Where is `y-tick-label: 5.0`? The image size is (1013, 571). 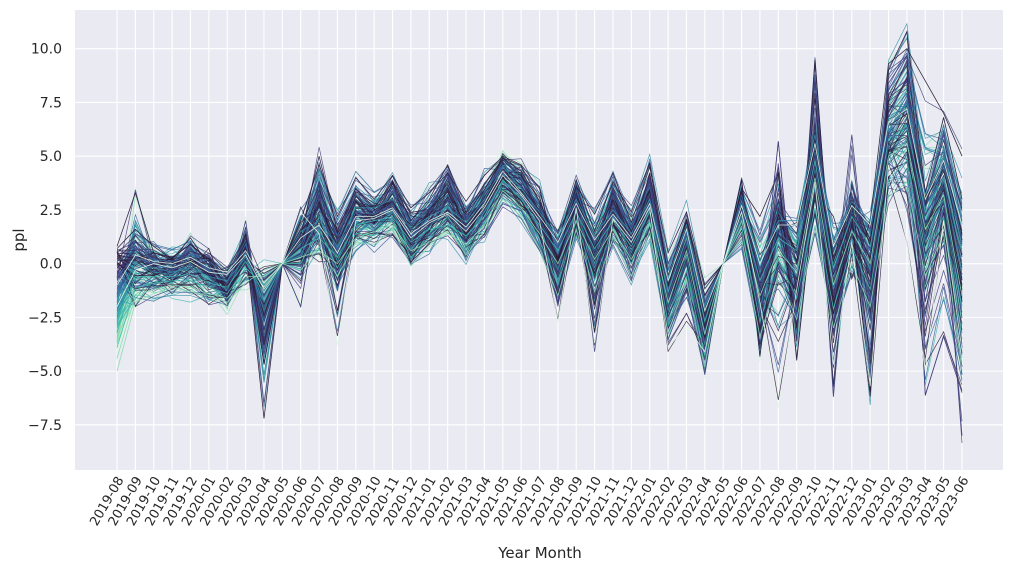 y-tick-label: 5.0 is located at coordinates (51, 157).